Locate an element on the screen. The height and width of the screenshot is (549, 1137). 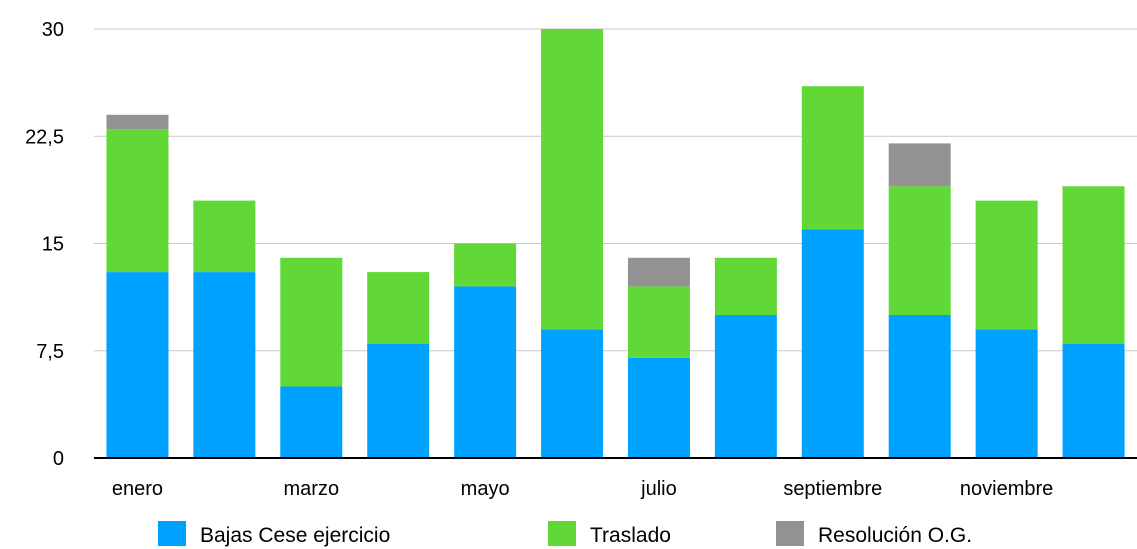
legend-label: Resolución O.G. is located at coordinates (895, 535).